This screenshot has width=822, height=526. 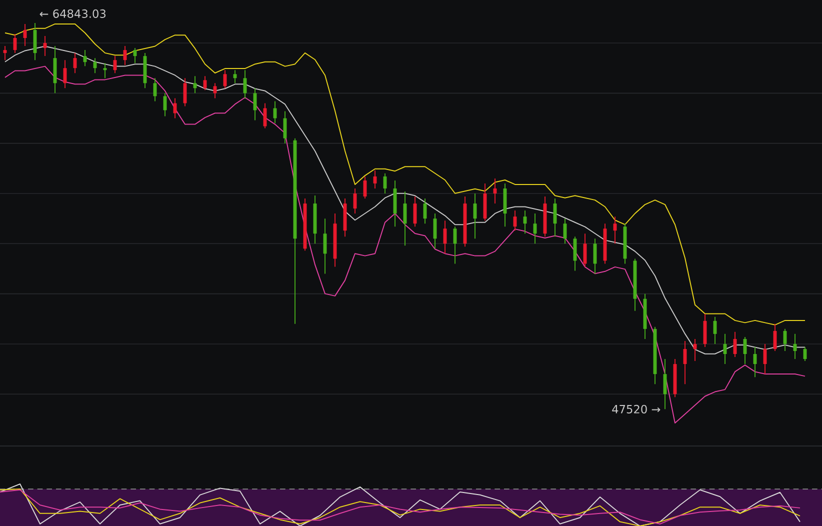 I want to click on annotation: ← 64843.03, so click(x=73, y=13).